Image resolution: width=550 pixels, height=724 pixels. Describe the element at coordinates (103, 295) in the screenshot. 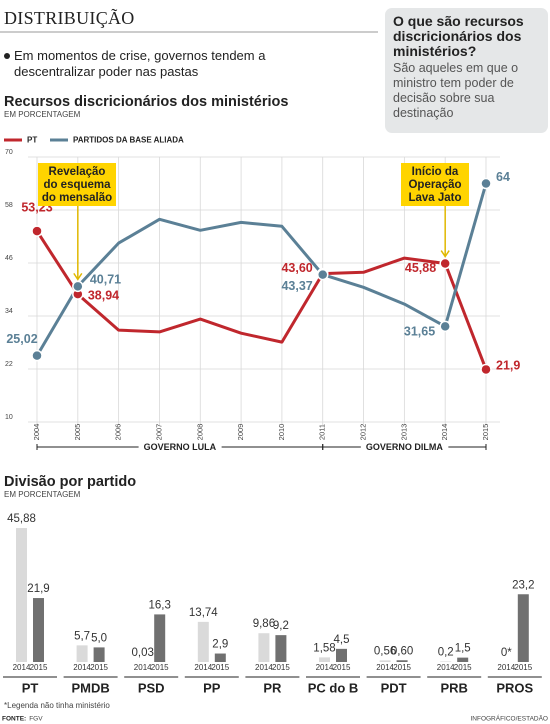

I see `value-label: 38,94` at that location.